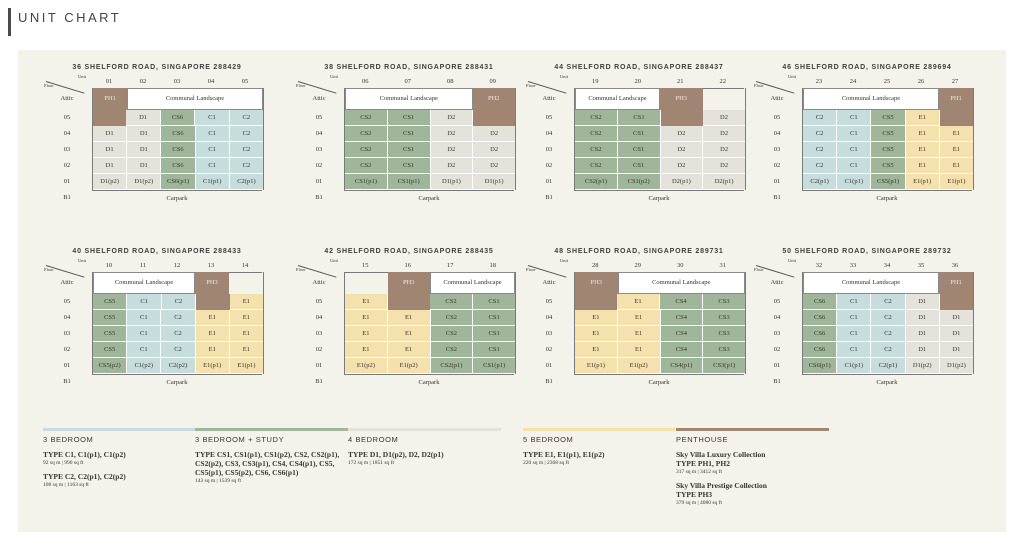  What do you see at coordinates (659, 81) in the screenshot?
I see `unit-numbers: 19 20 21 22` at bounding box center [659, 81].